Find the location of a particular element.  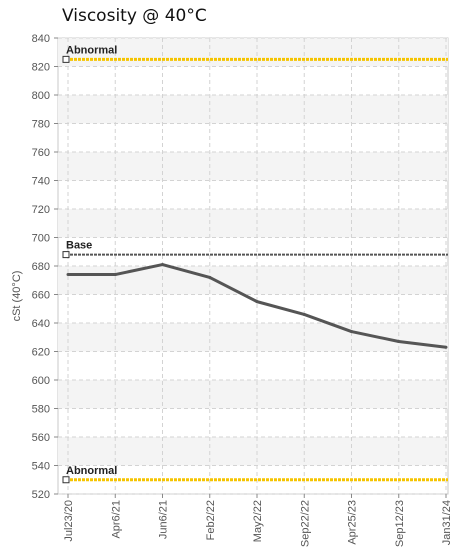

x-tick-label: Jun6/21 is located at coordinates (164, 519).